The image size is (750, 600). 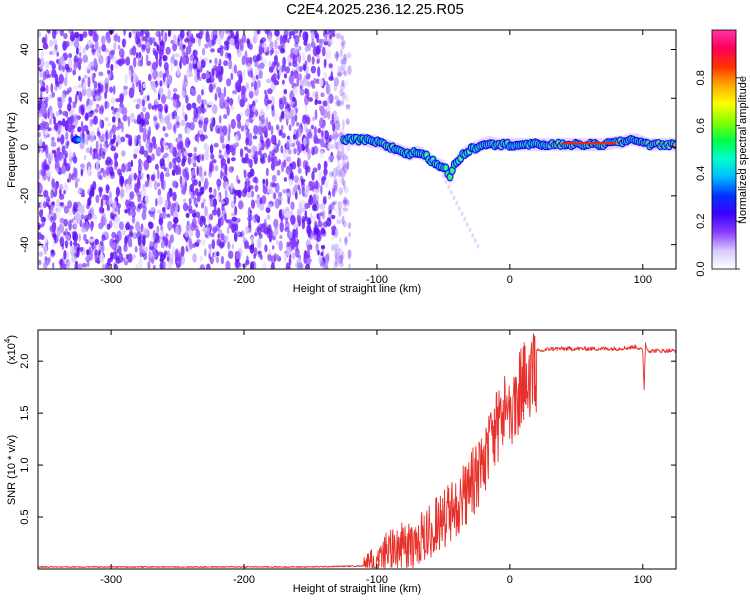 What do you see at coordinates (357, 289) in the screenshot?
I see `spectrogram-x-label: Height of straight line (km)` at bounding box center [357, 289].